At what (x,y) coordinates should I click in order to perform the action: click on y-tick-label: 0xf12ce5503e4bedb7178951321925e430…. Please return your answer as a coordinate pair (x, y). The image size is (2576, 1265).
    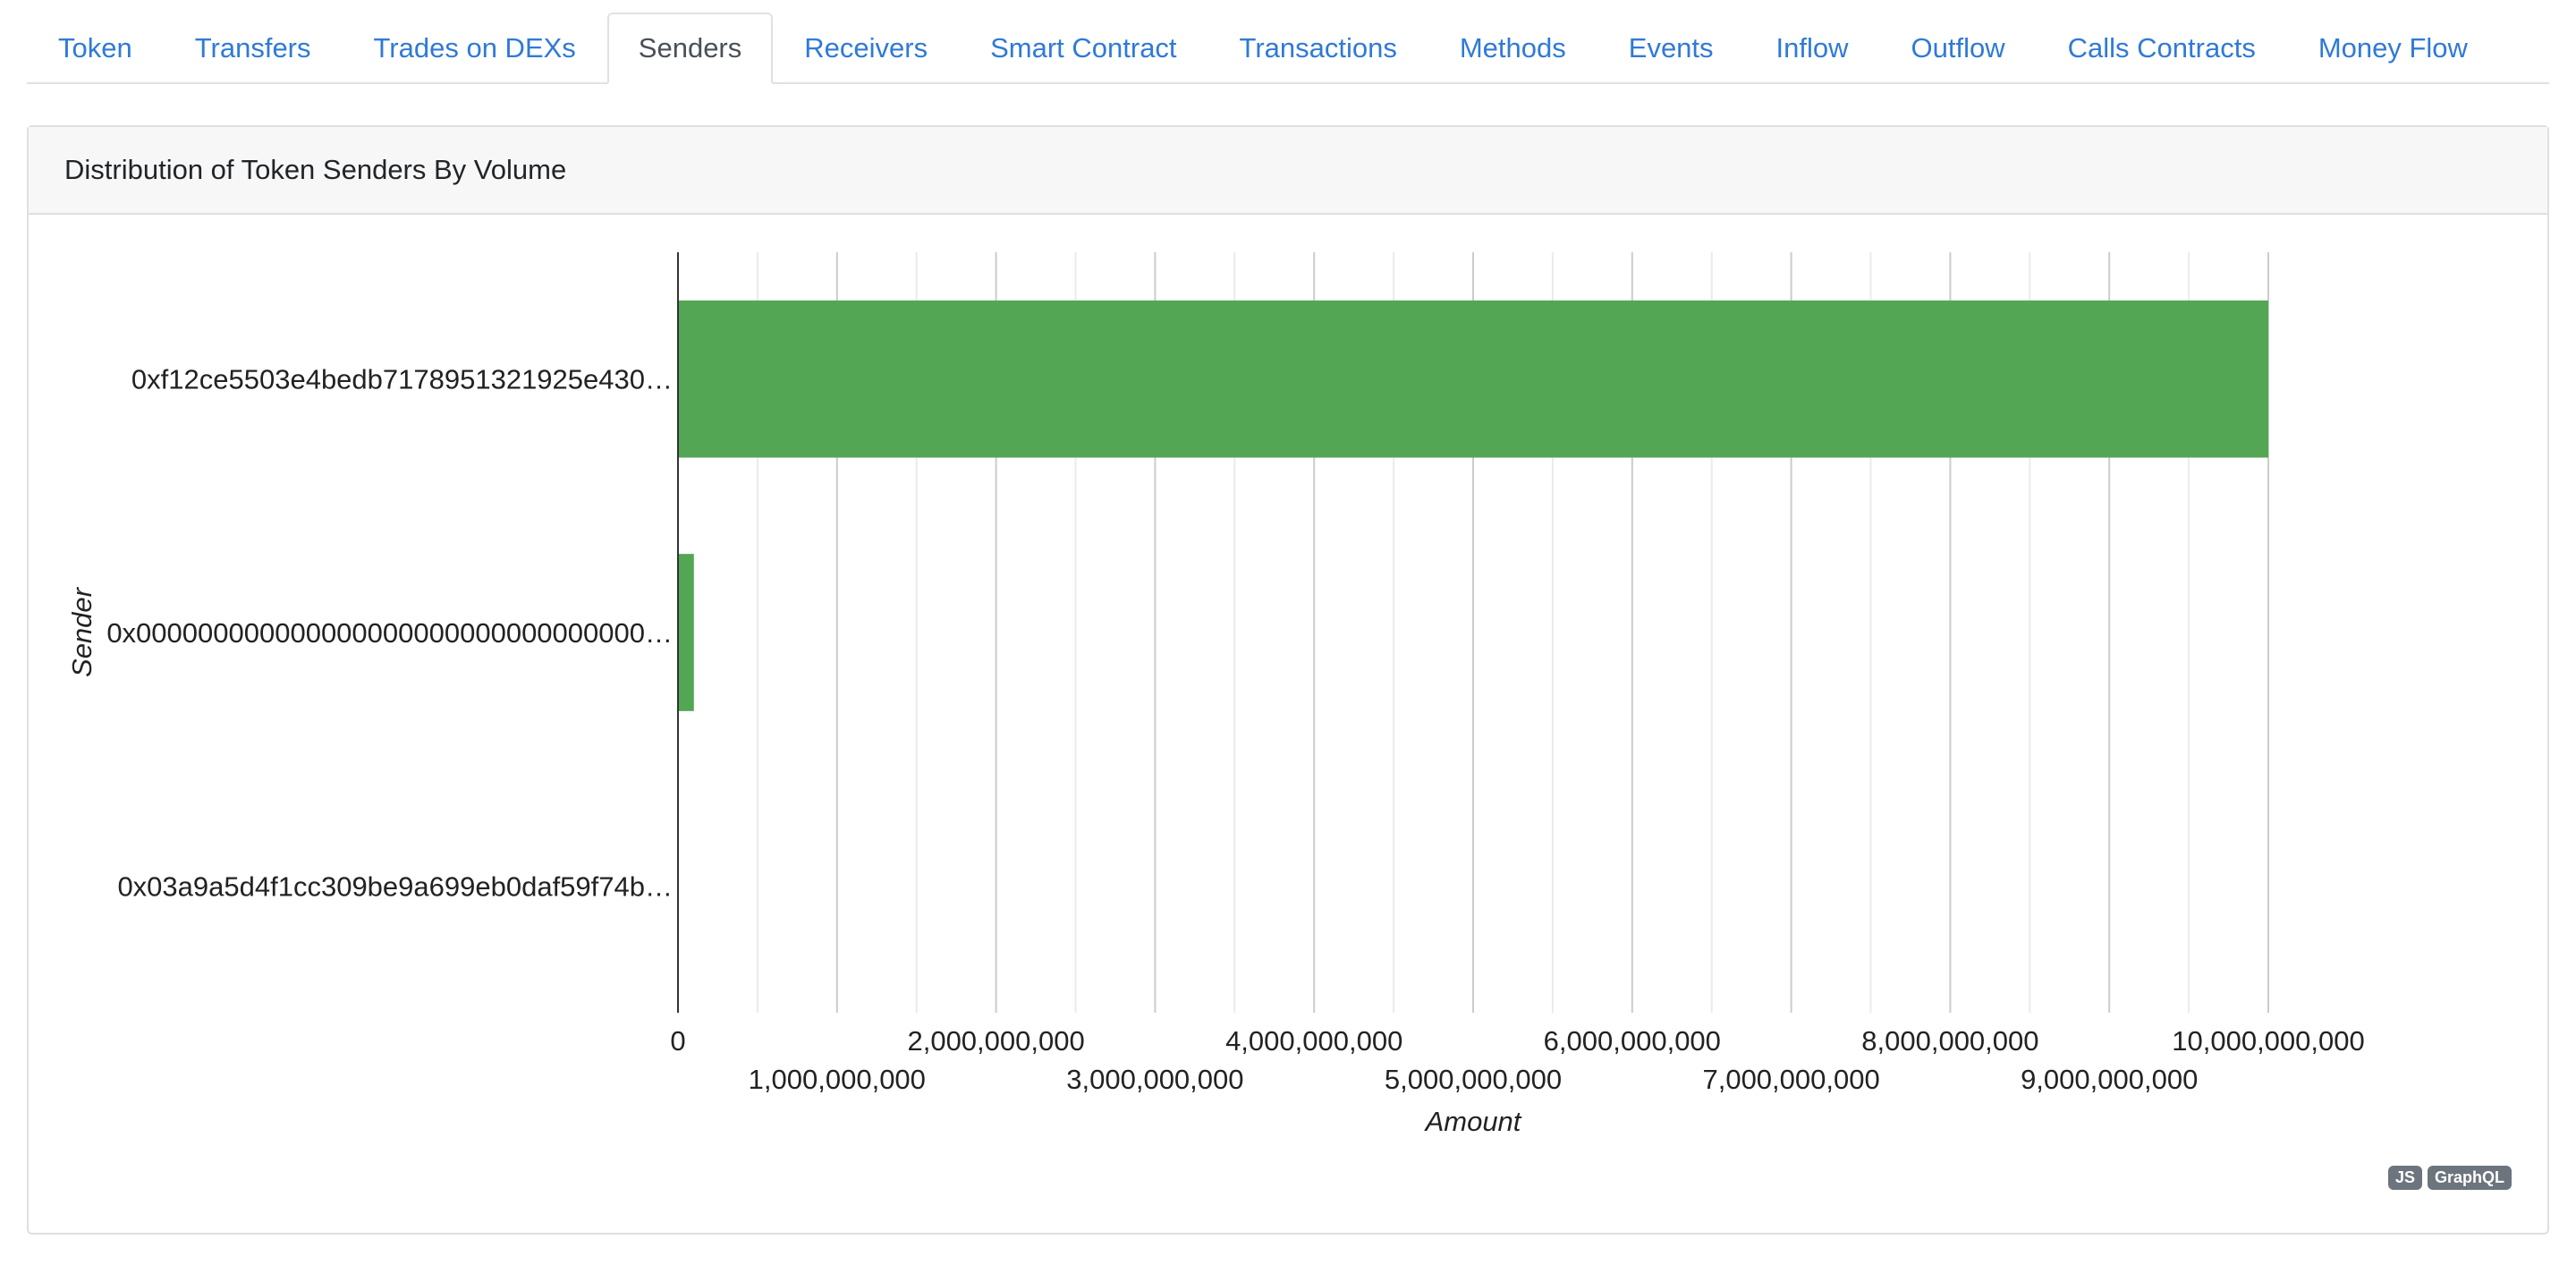
    Looking at the image, I should click on (402, 379).